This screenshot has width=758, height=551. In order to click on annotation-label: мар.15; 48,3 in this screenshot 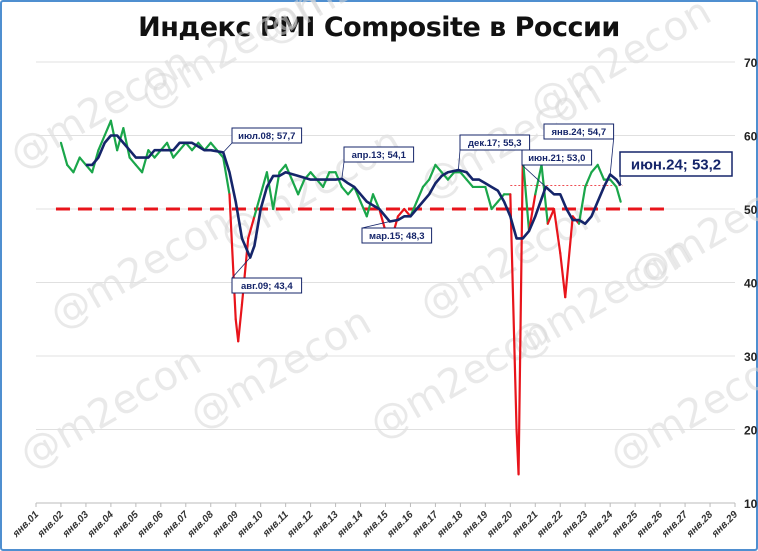, I will do `click(397, 236)`.